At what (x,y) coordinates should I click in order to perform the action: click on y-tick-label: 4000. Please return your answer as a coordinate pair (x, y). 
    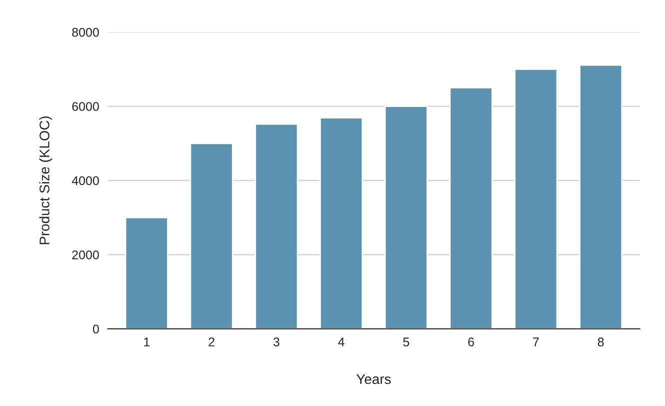
    Looking at the image, I should click on (85, 181).